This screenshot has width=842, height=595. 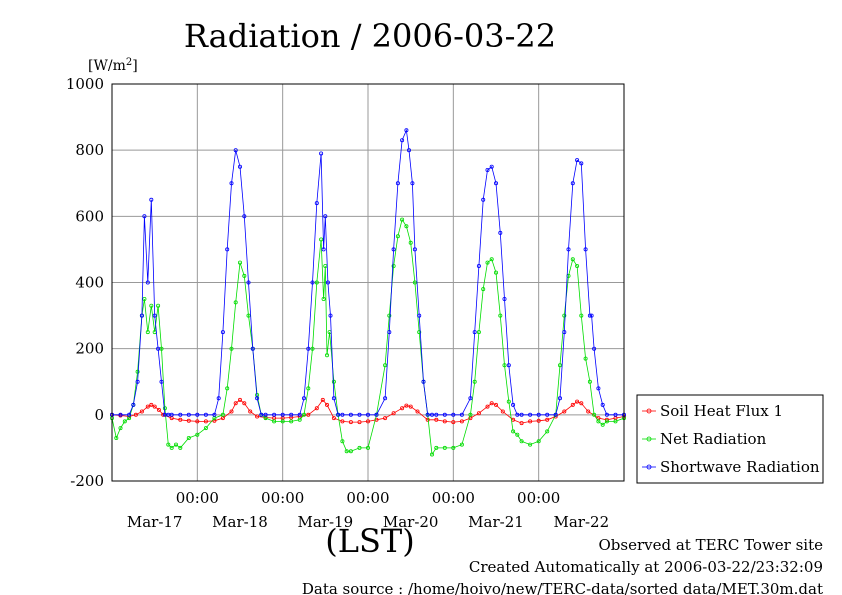 I want to click on x-tick-time-label: 00:00, so click(x=538, y=498).